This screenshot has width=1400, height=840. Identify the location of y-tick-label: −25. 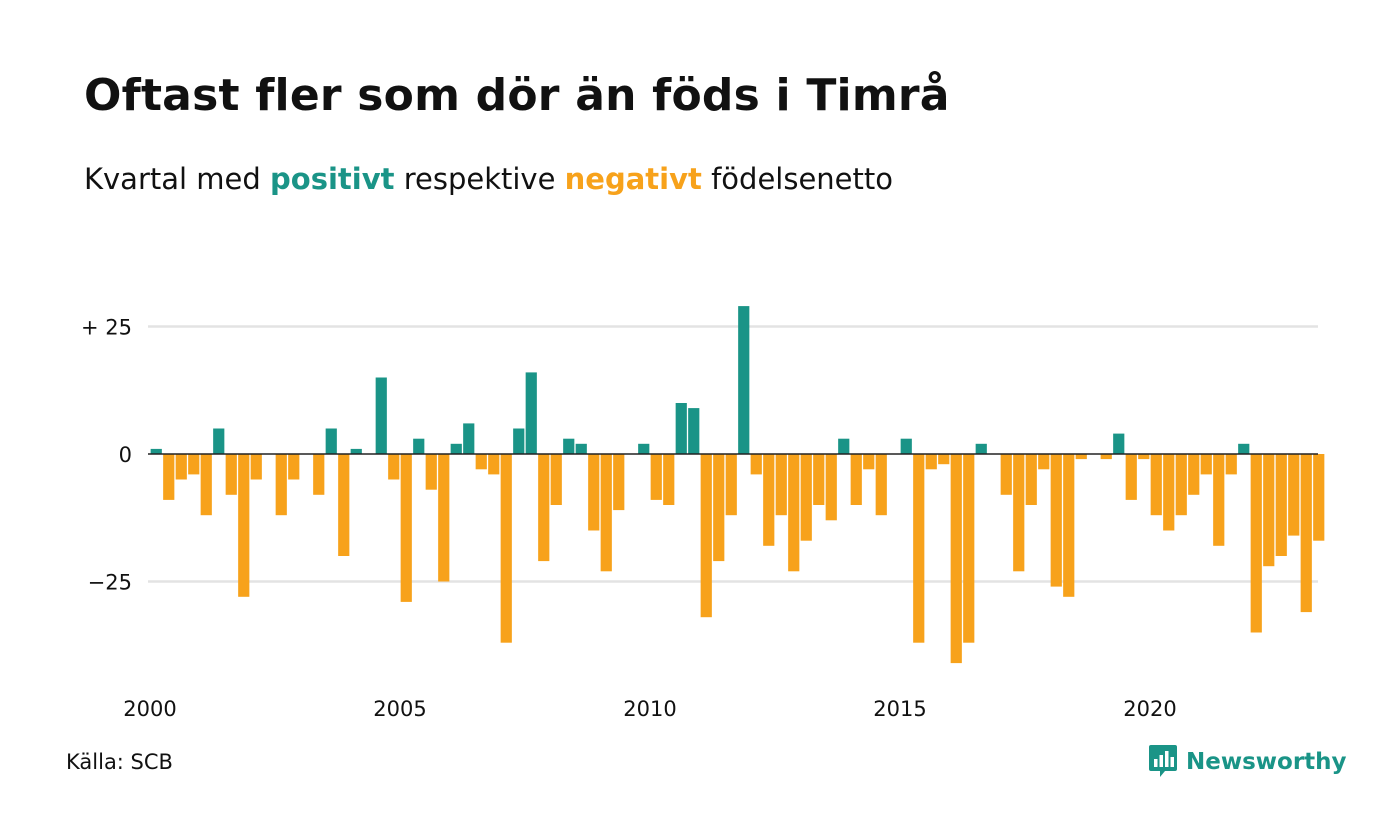
(110, 583).